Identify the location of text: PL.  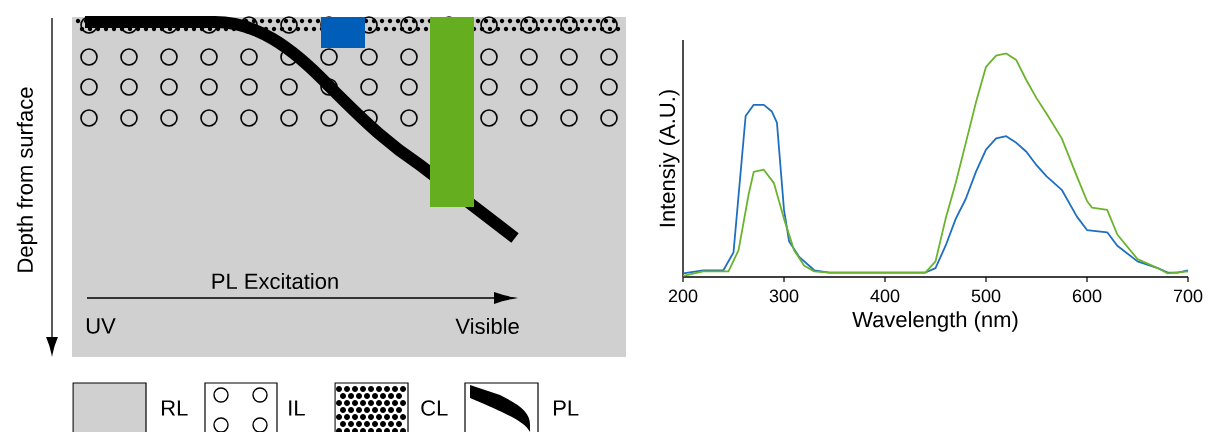
(566, 408).